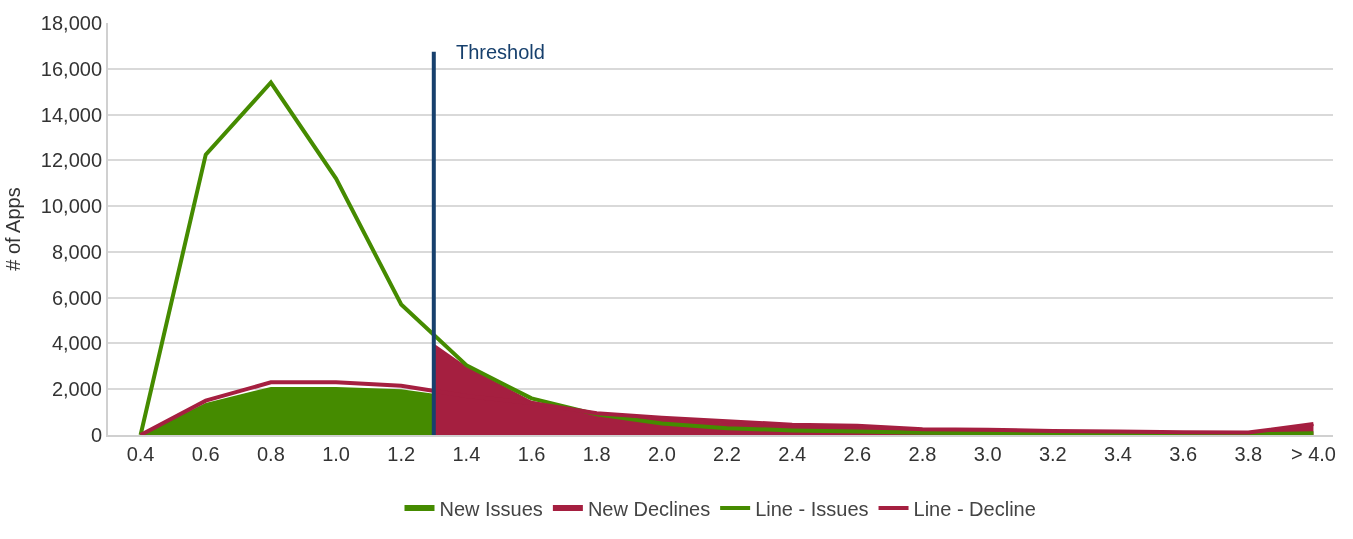 Image resolution: width=1353 pixels, height=539 pixels. Describe the element at coordinates (987, 454) in the screenshot. I see `x-tick-label: 3.0` at that location.